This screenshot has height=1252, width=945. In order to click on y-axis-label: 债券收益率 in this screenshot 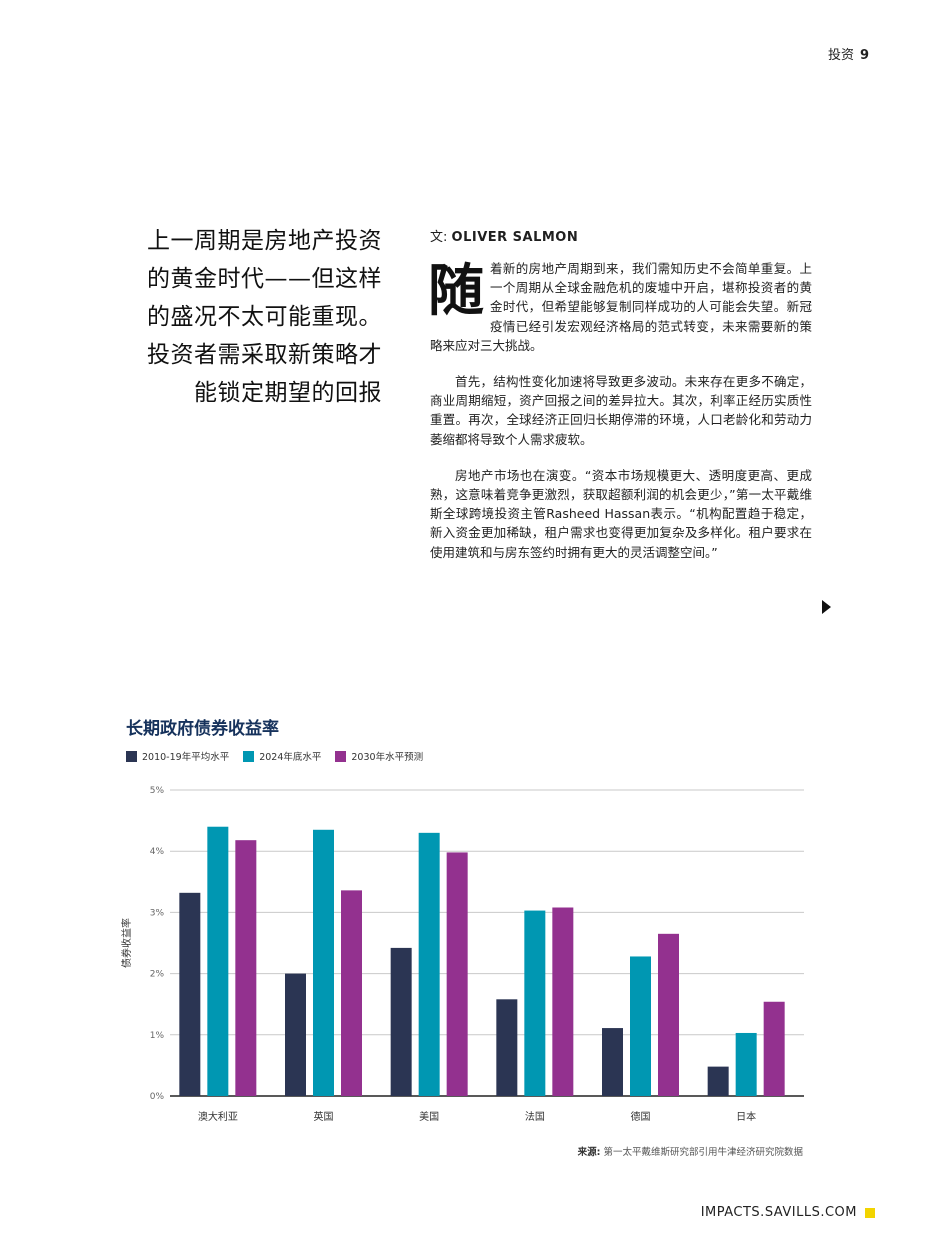, I will do `click(126, 943)`.